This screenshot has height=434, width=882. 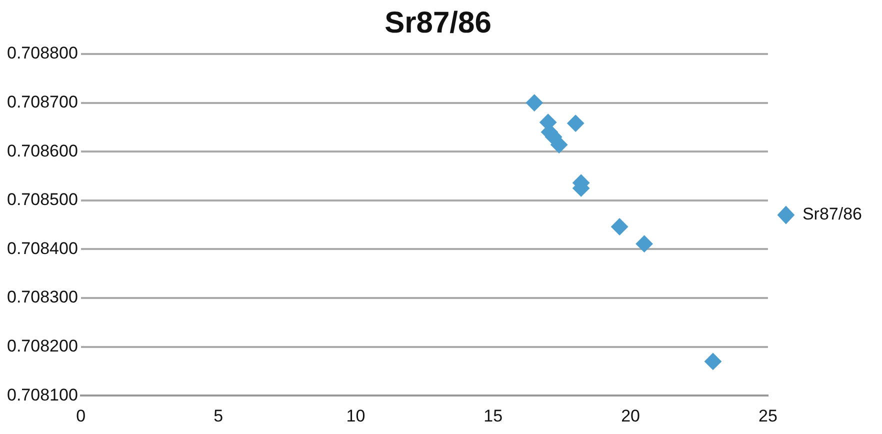 I want to click on x-tick-label: 10, so click(x=356, y=416).